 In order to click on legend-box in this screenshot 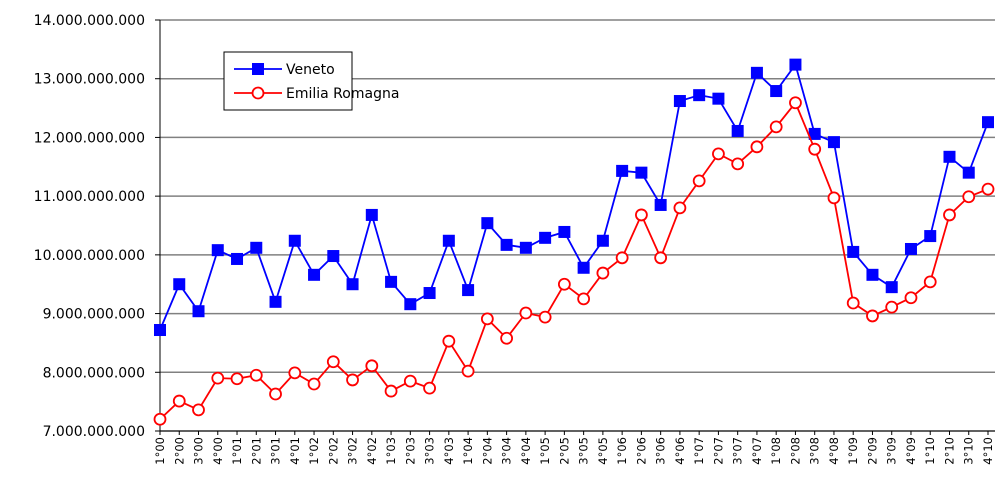, I will do `click(288, 81)`.